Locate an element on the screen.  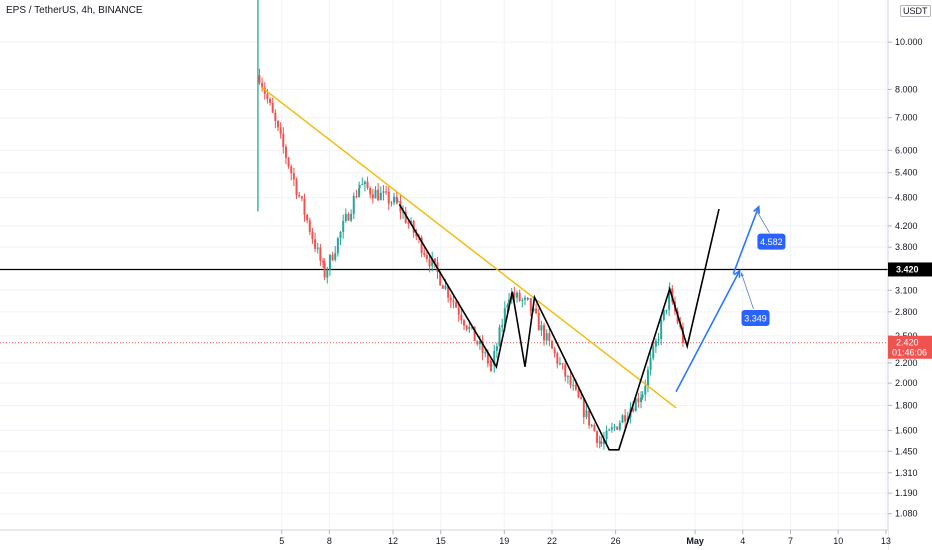
projection-arrows is located at coordinates (722, 298).